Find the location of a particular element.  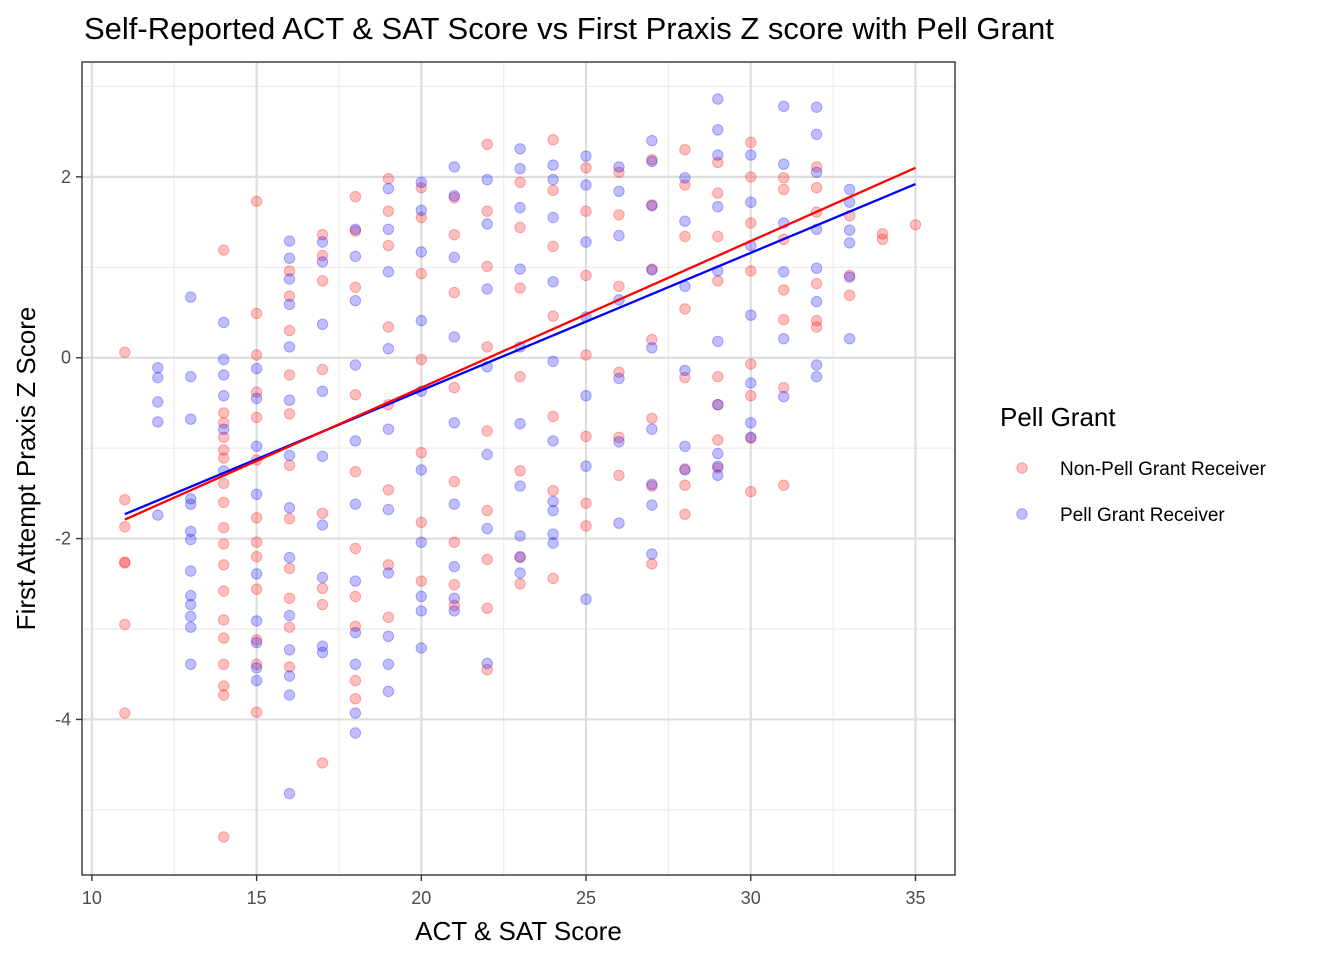

x-tick-label: 10 is located at coordinates (92, 898).